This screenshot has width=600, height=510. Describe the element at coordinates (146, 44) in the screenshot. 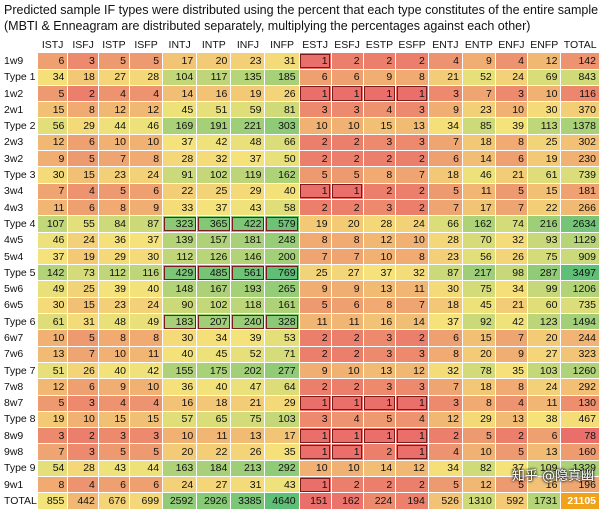

I see `column-header-isfp: ISFP` at that location.